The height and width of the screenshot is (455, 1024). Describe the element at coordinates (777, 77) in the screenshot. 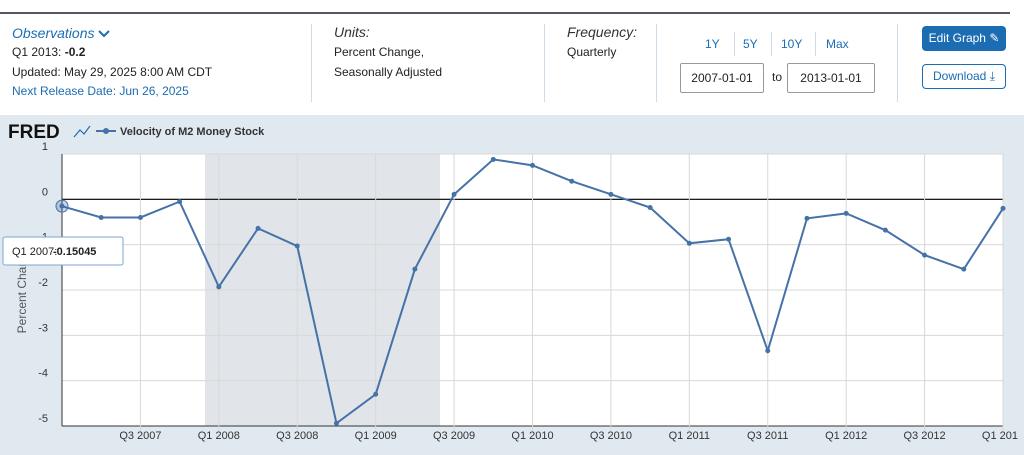

I see `to-label: to` at that location.